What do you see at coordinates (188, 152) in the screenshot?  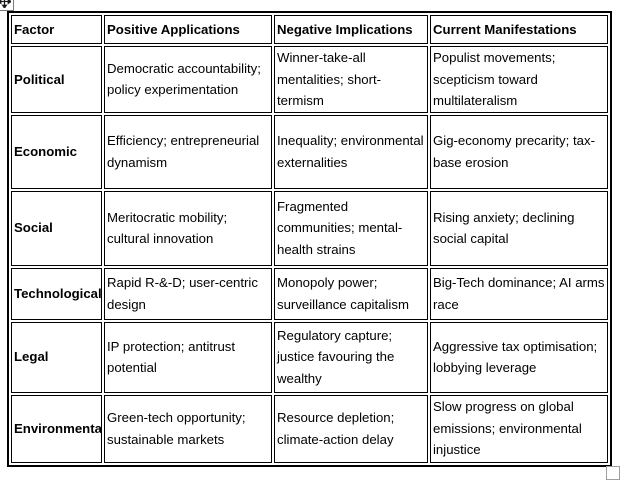 I see `positive-cell: Efficiency; entrepreneurial dynamism` at bounding box center [188, 152].